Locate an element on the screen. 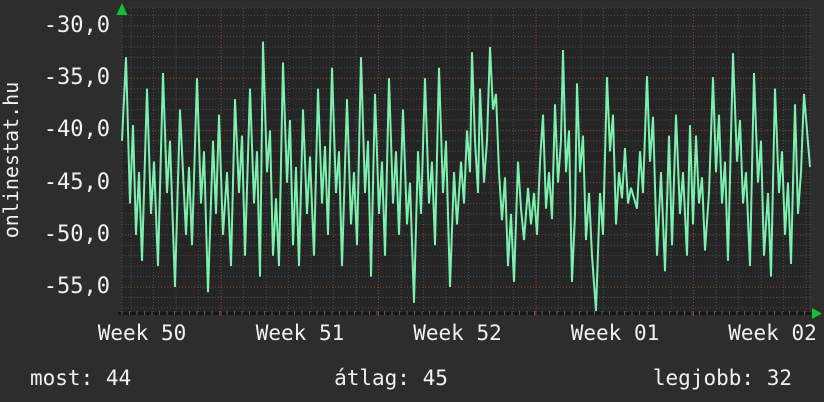 This screenshot has height=402, width=824. stat-atlag: átlag: 45 is located at coordinates (391, 378).